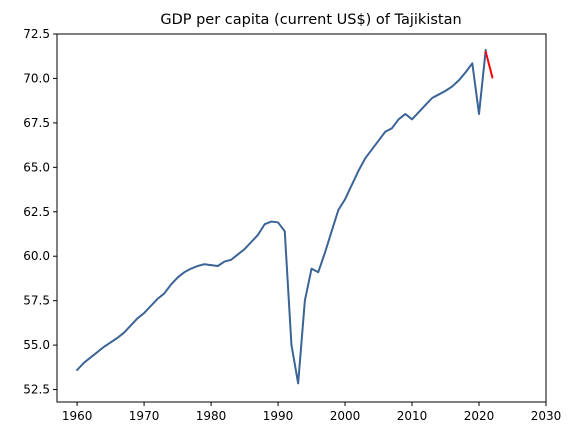  Describe the element at coordinates (36, 212) in the screenshot. I see `y-tick-label: 62.5` at that location.